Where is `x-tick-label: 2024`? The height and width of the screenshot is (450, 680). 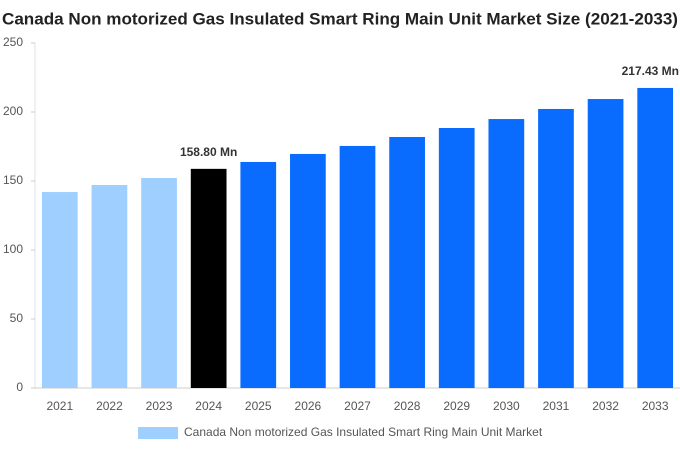 x-tick-label: 2024 is located at coordinates (208, 406).